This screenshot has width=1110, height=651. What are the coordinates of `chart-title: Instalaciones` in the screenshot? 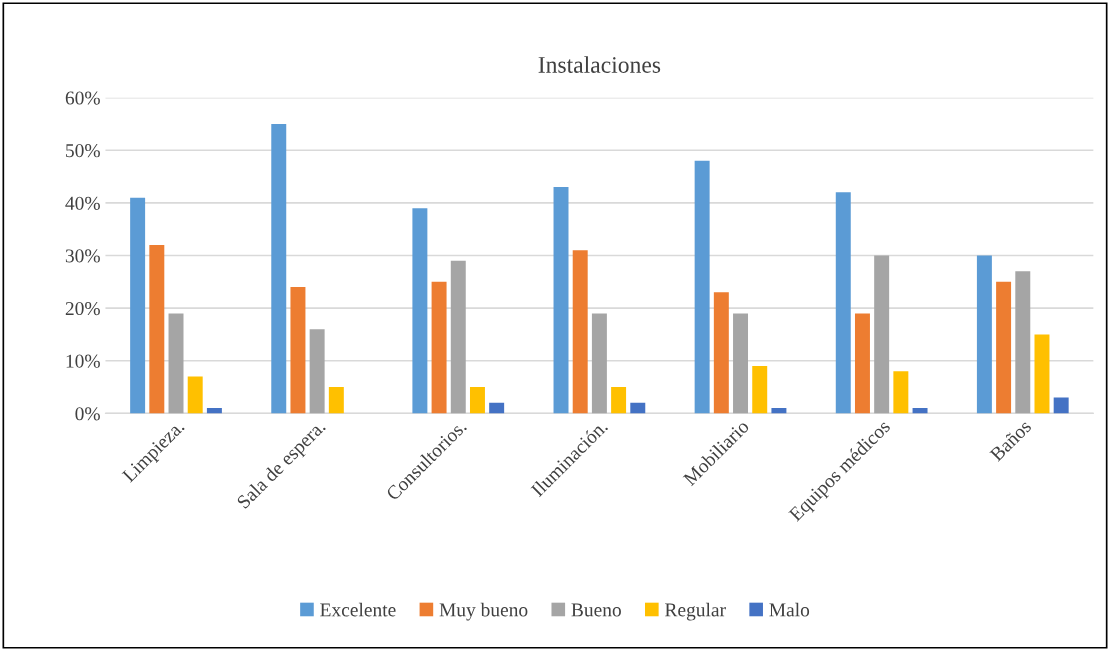 It's located at (599, 64).